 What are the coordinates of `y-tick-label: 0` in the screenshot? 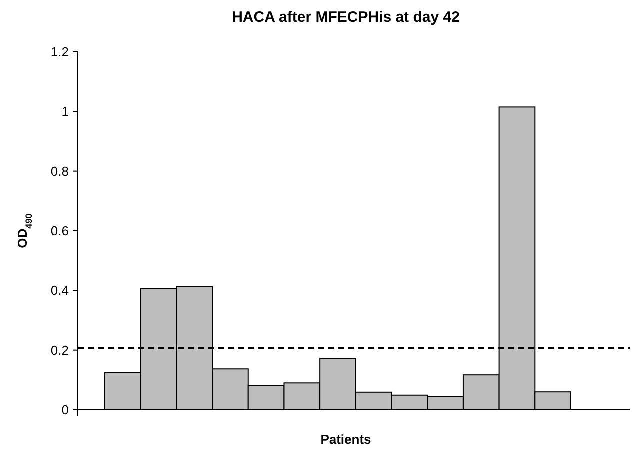 It's located at (65, 410).